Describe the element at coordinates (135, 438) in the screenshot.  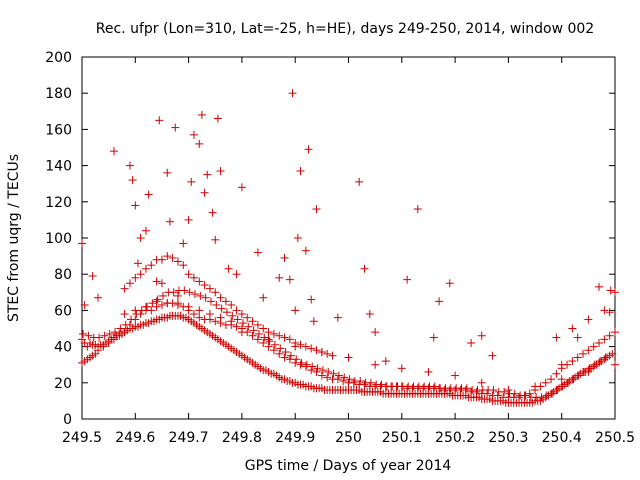
I see `x-tick-label: 249.6` at that location.